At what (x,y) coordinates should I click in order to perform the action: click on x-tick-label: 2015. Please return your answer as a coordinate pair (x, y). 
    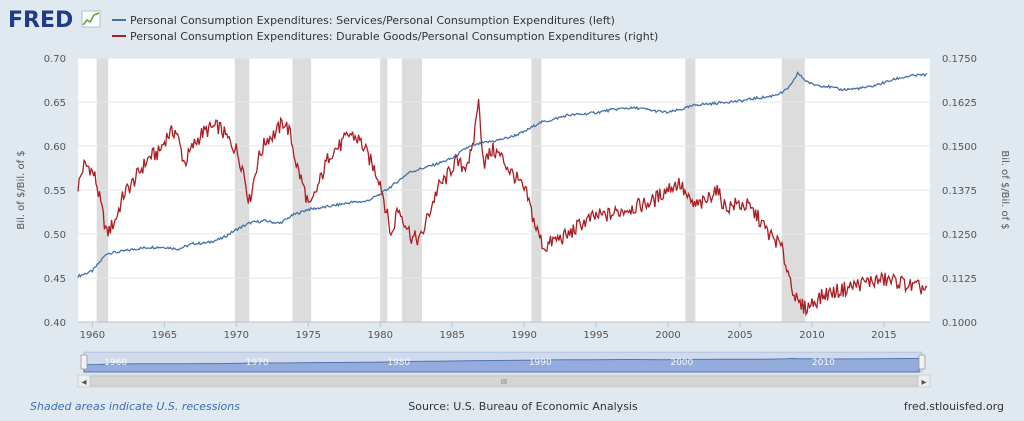
    Looking at the image, I should click on (883, 335).